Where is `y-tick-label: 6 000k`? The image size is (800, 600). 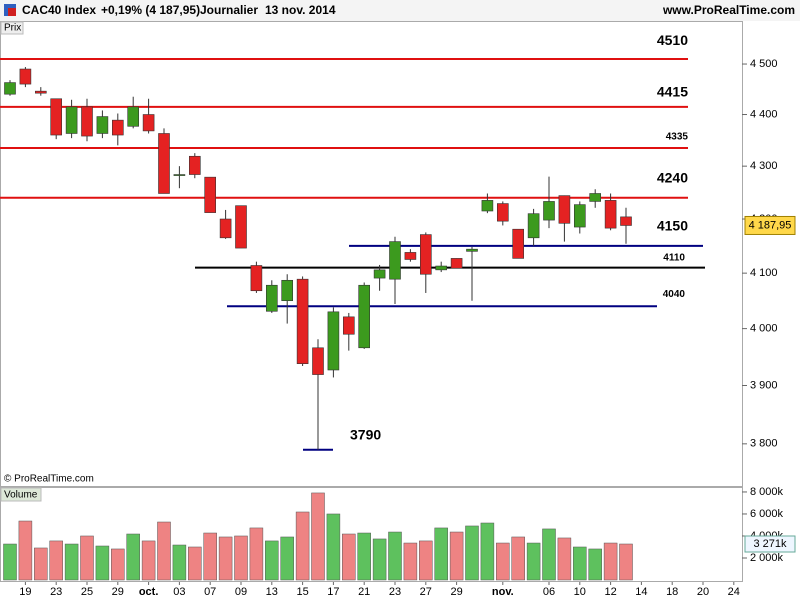
y-tick-label: 6 000k is located at coordinates (767, 514).